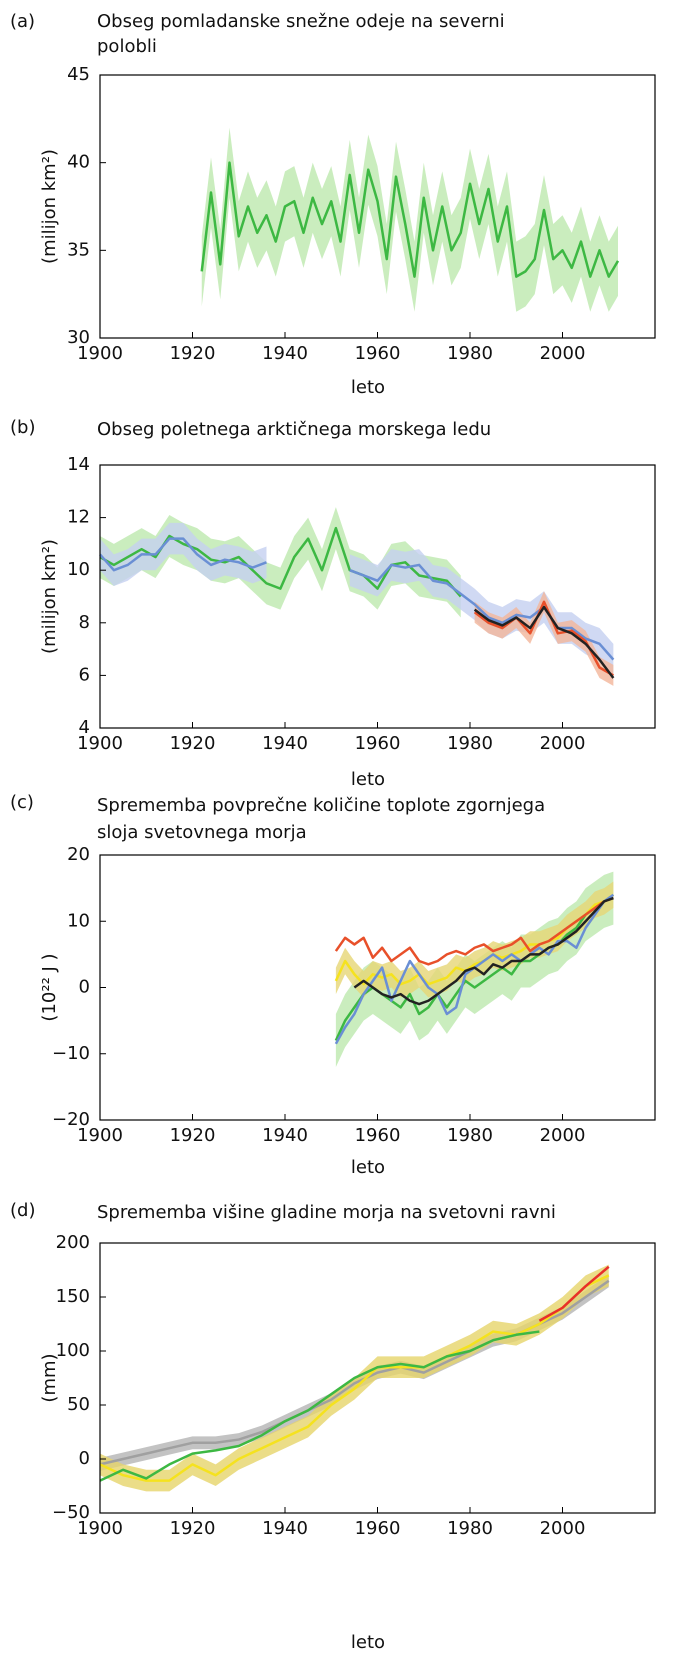 This screenshot has width=696, height=1658. I want to click on y-tick-label: −50, so click(71, 1512).